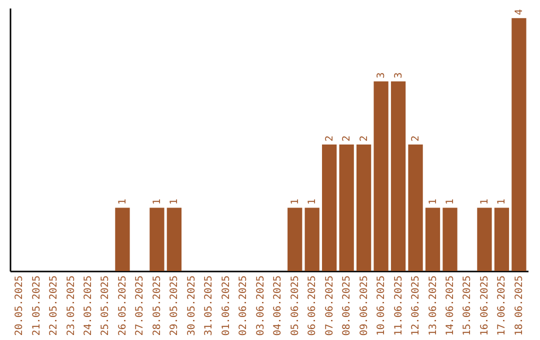 The height and width of the screenshot is (340, 540). What do you see at coordinates (468, 306) in the screenshot?
I see `x-tick-label: 15.06.2025` at bounding box center [468, 306].